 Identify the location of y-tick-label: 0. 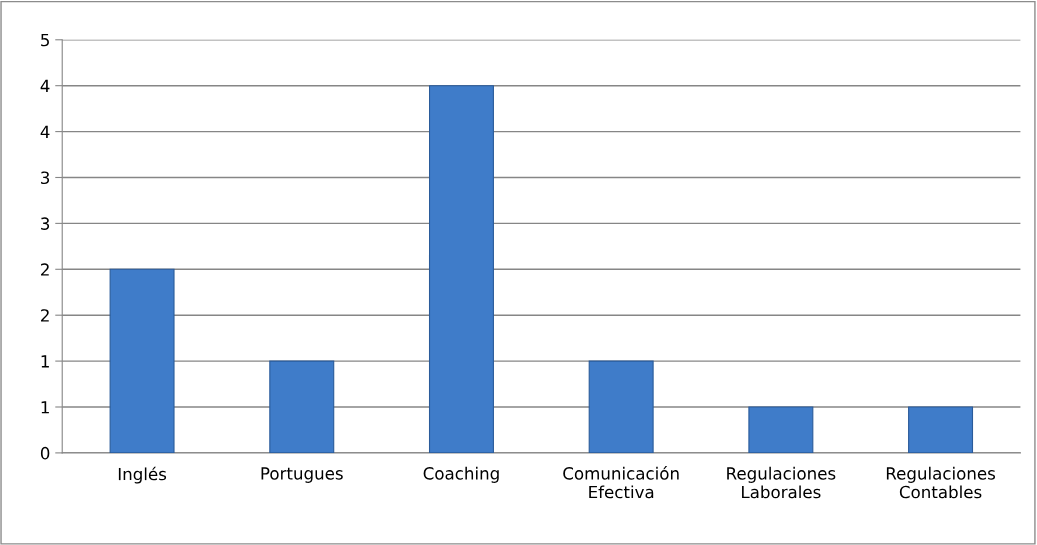
(45, 453).